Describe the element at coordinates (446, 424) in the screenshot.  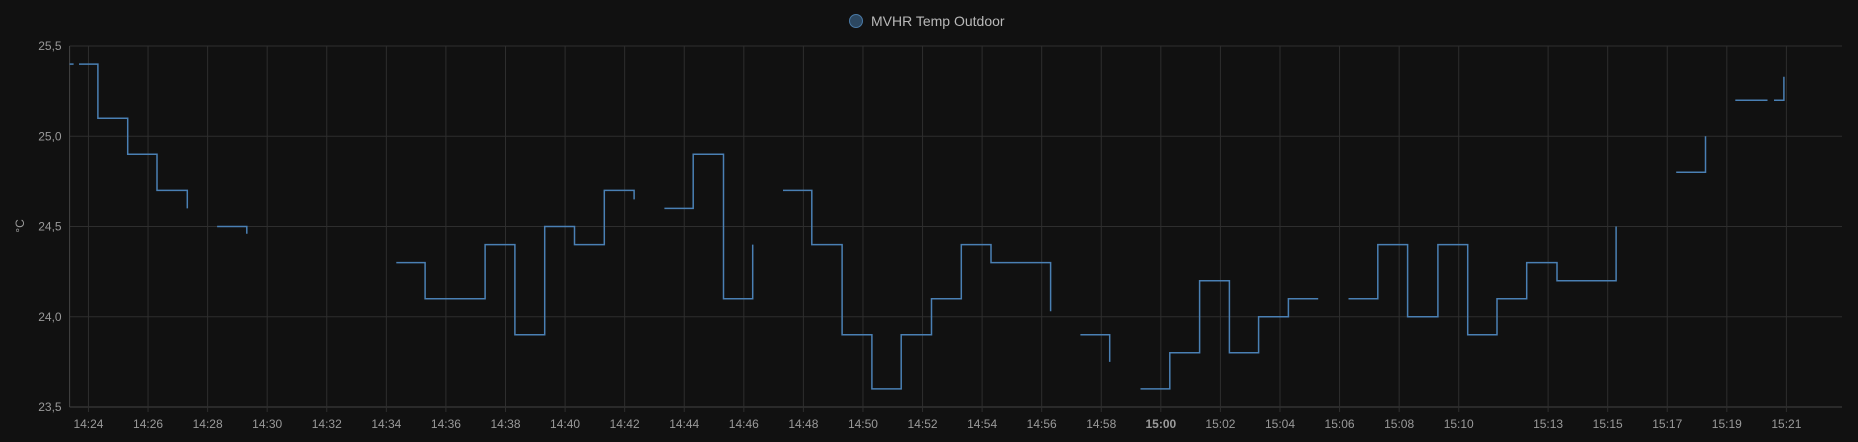
I see `x-tick-label: 14:36` at that location.